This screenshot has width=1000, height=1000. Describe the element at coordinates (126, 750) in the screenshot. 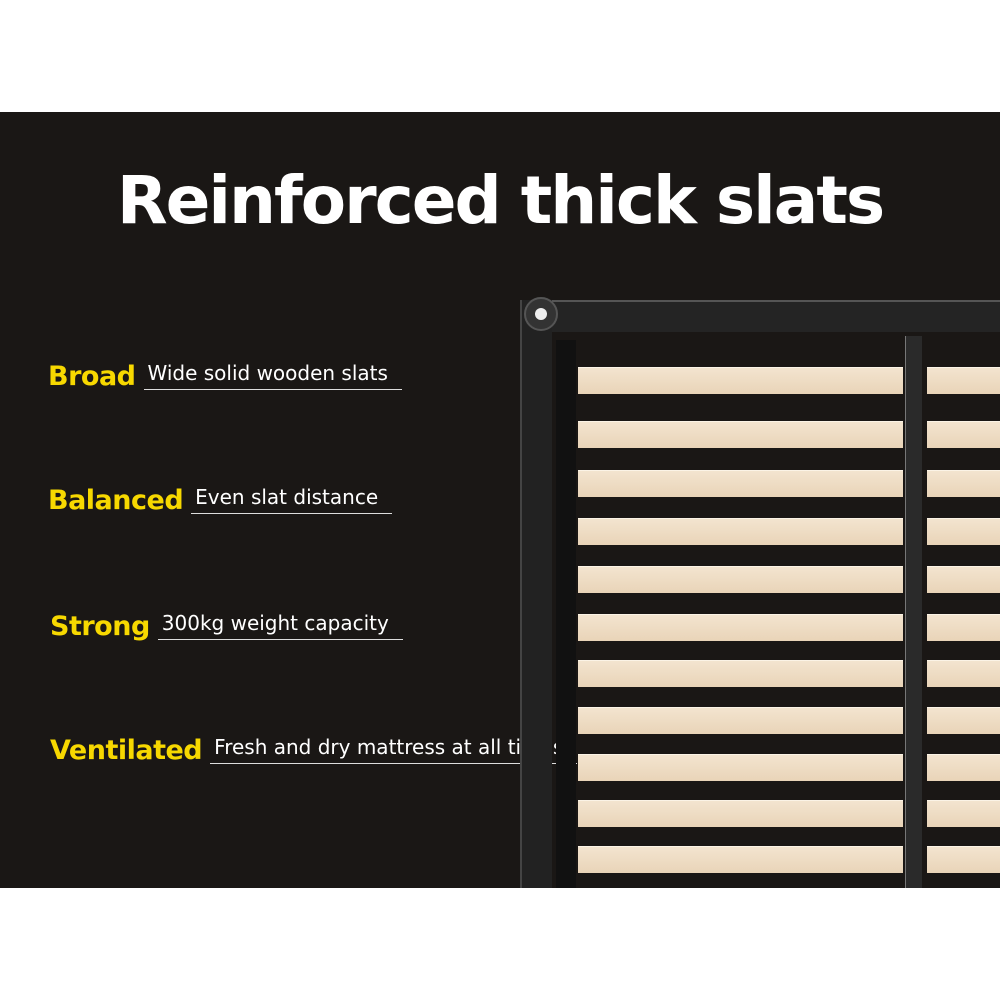

I see `feature-label: Ventilated` at that location.